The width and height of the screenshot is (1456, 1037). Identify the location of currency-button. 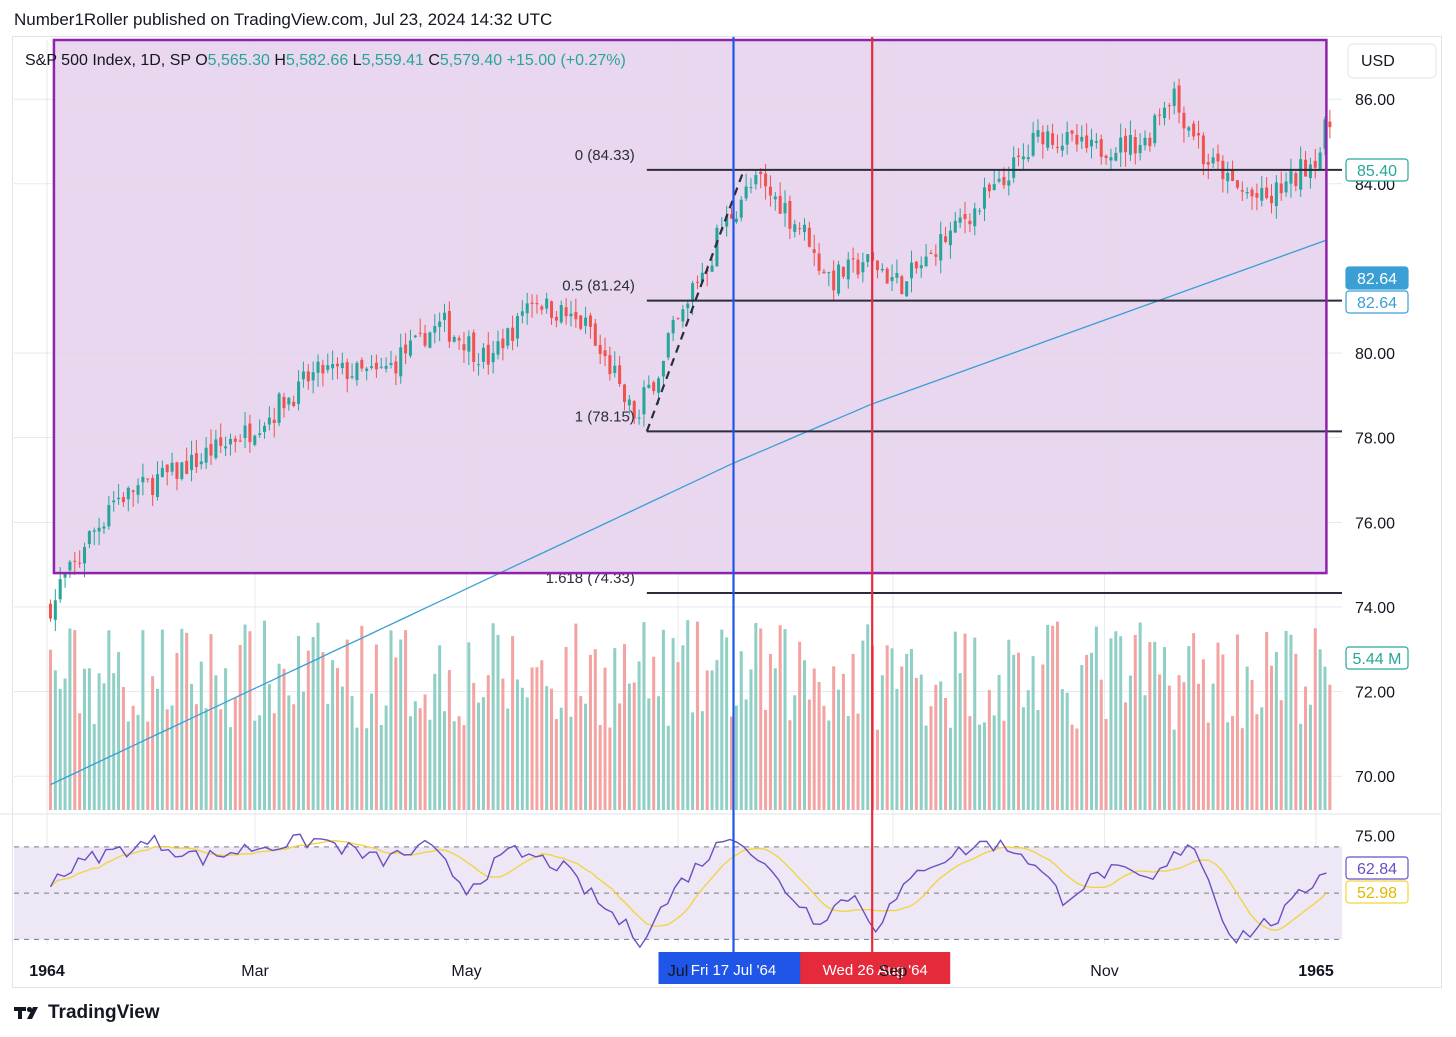
(1392, 61).